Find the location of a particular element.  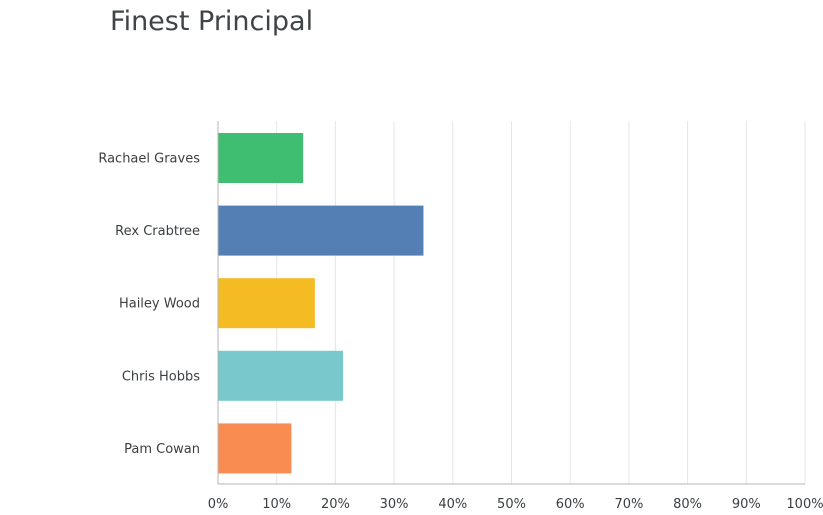

x-tick-label: 30% is located at coordinates (394, 504).